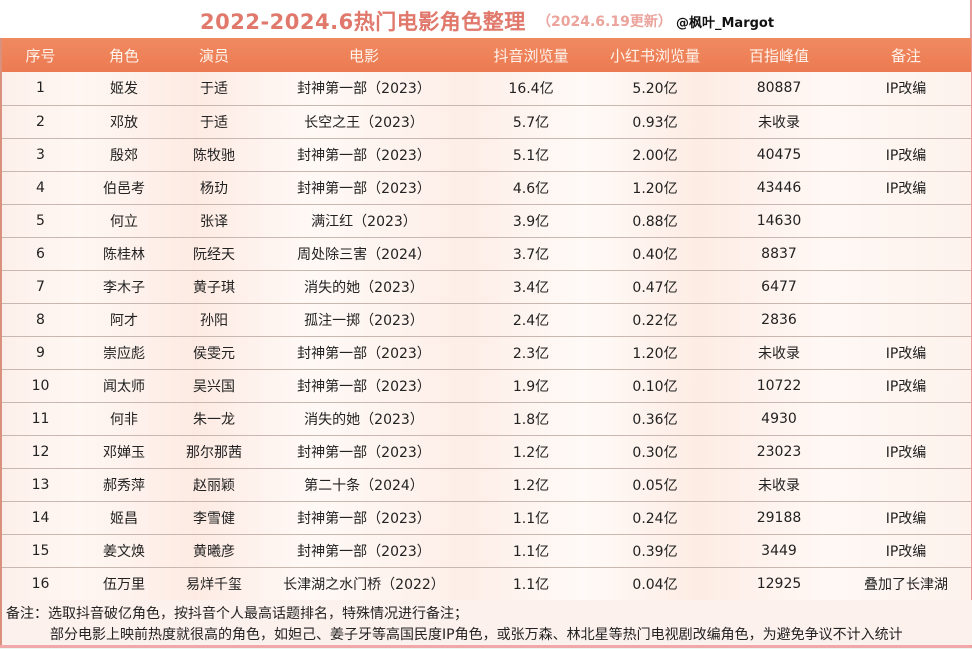 The height and width of the screenshot is (649, 972). Describe the element at coordinates (40, 122) in the screenshot. I see `cell-index: 2` at that location.